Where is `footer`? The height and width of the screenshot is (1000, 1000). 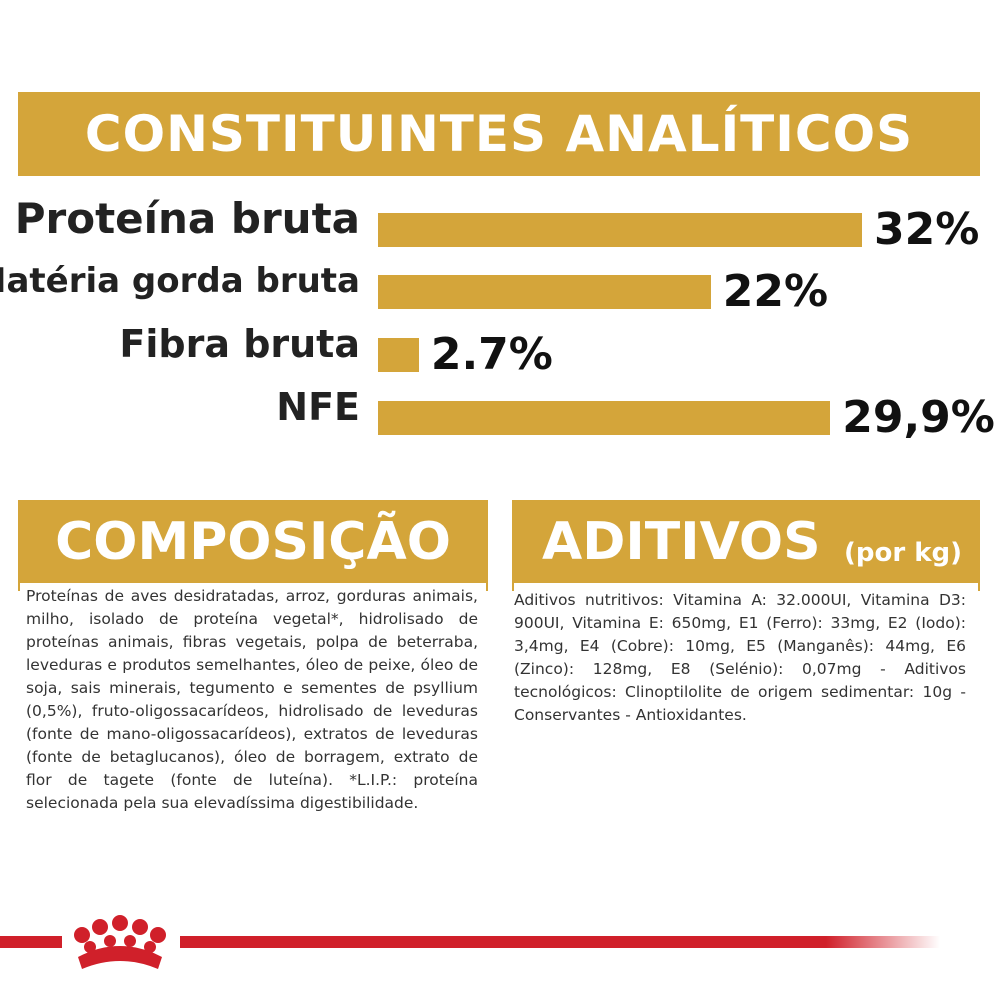
footer is located at coordinates (470, 942).